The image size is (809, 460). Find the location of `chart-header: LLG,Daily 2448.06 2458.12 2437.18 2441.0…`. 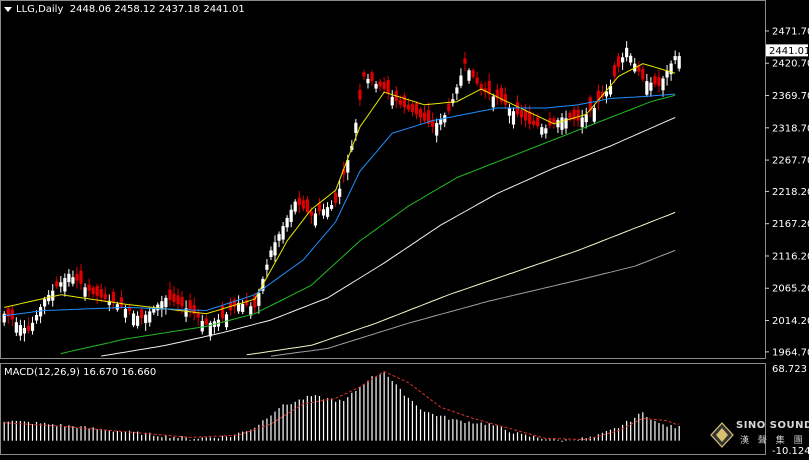

chart-header: LLG,Daily 2448.06 2458.12 2437.18 2441.0… is located at coordinates (124, 9).